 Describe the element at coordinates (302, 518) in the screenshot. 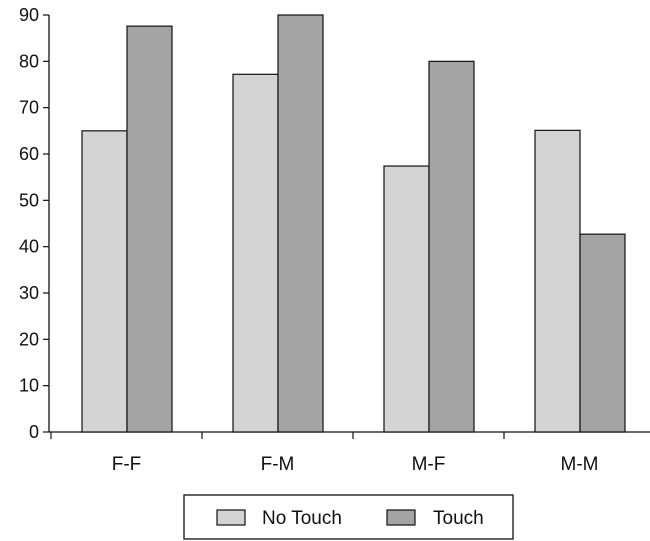

I see `legend-label-no-touch: No Touch` at that location.